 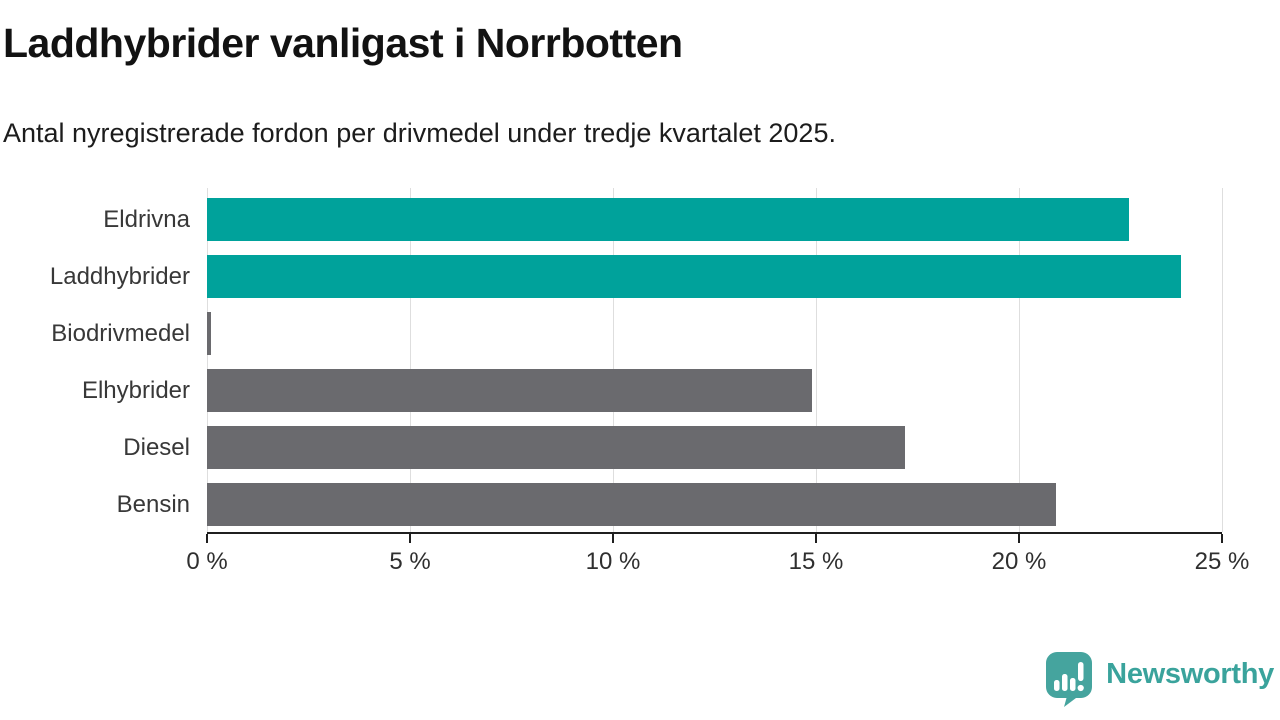 What do you see at coordinates (631, 504) in the screenshot?
I see `bar-bensin` at bounding box center [631, 504].